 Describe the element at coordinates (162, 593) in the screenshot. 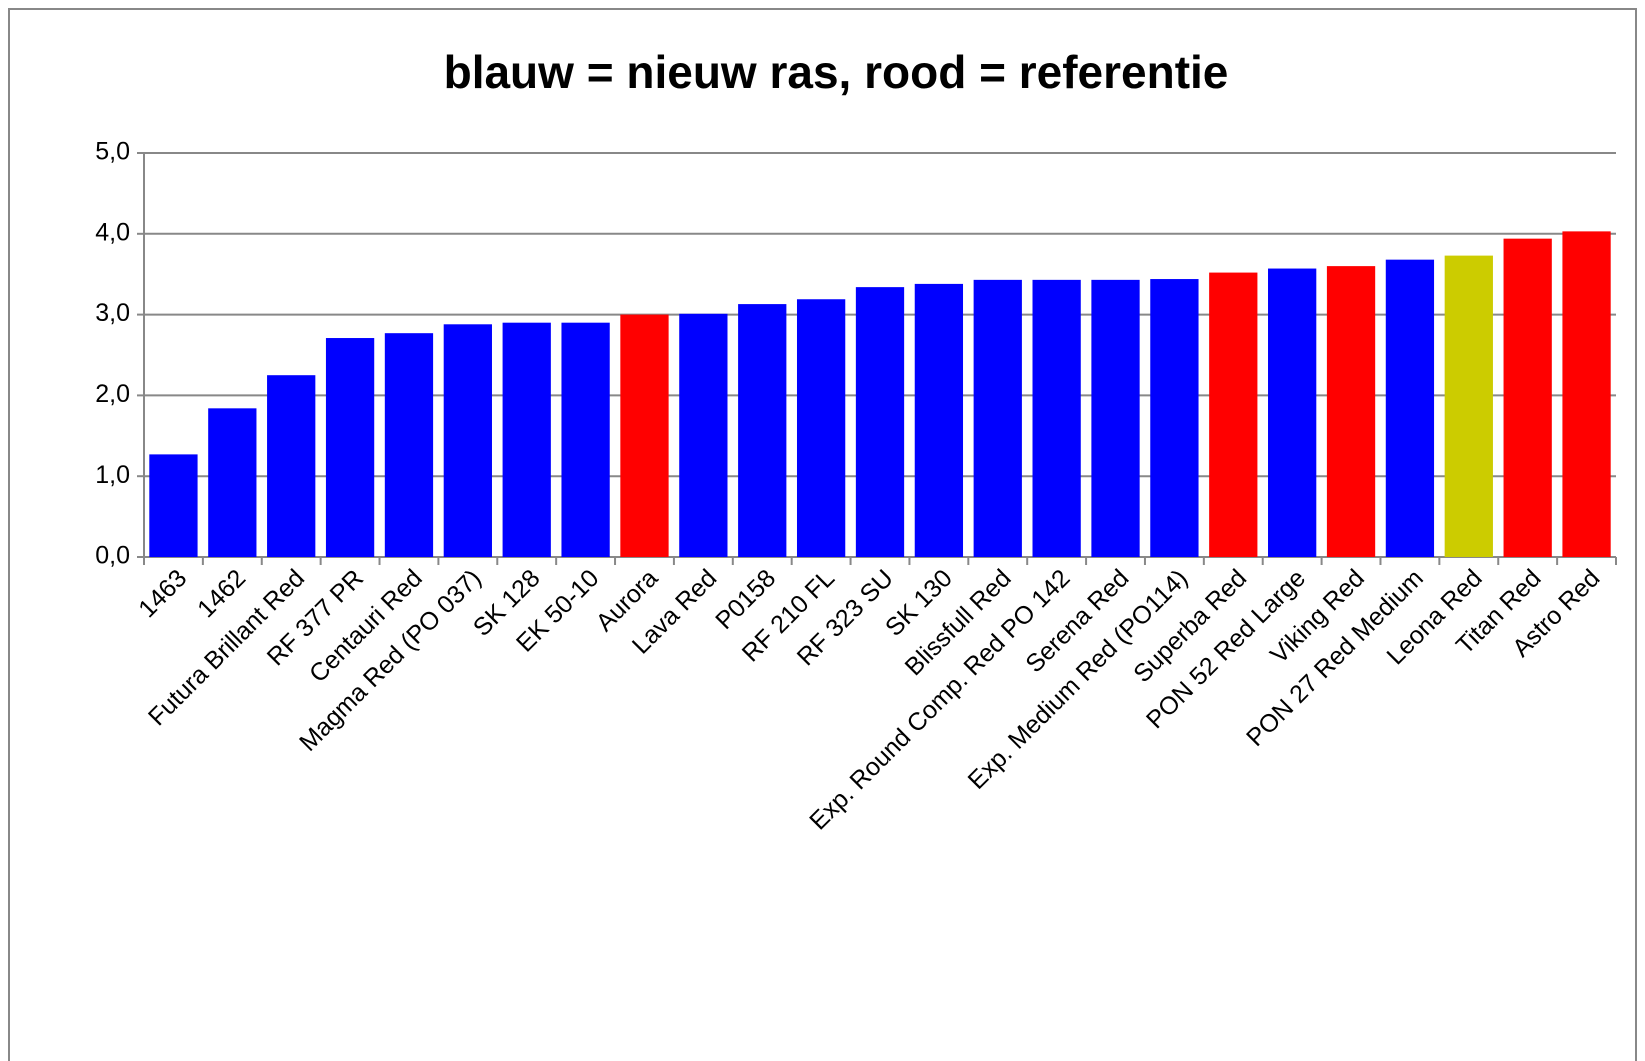

I see `x-tick-label: 1463` at that location.